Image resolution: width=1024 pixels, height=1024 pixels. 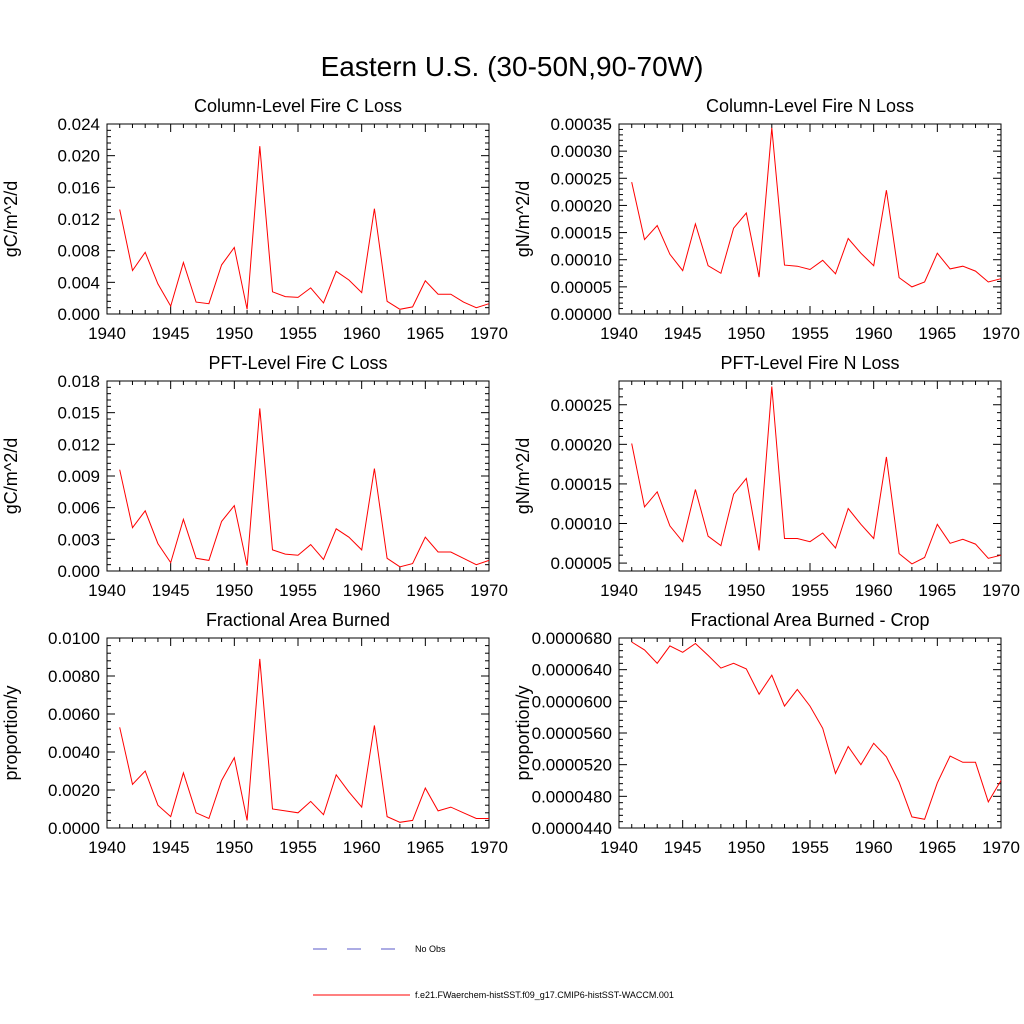 I want to click on y-tick-label: 0.0000440, so click(x=572, y=828).